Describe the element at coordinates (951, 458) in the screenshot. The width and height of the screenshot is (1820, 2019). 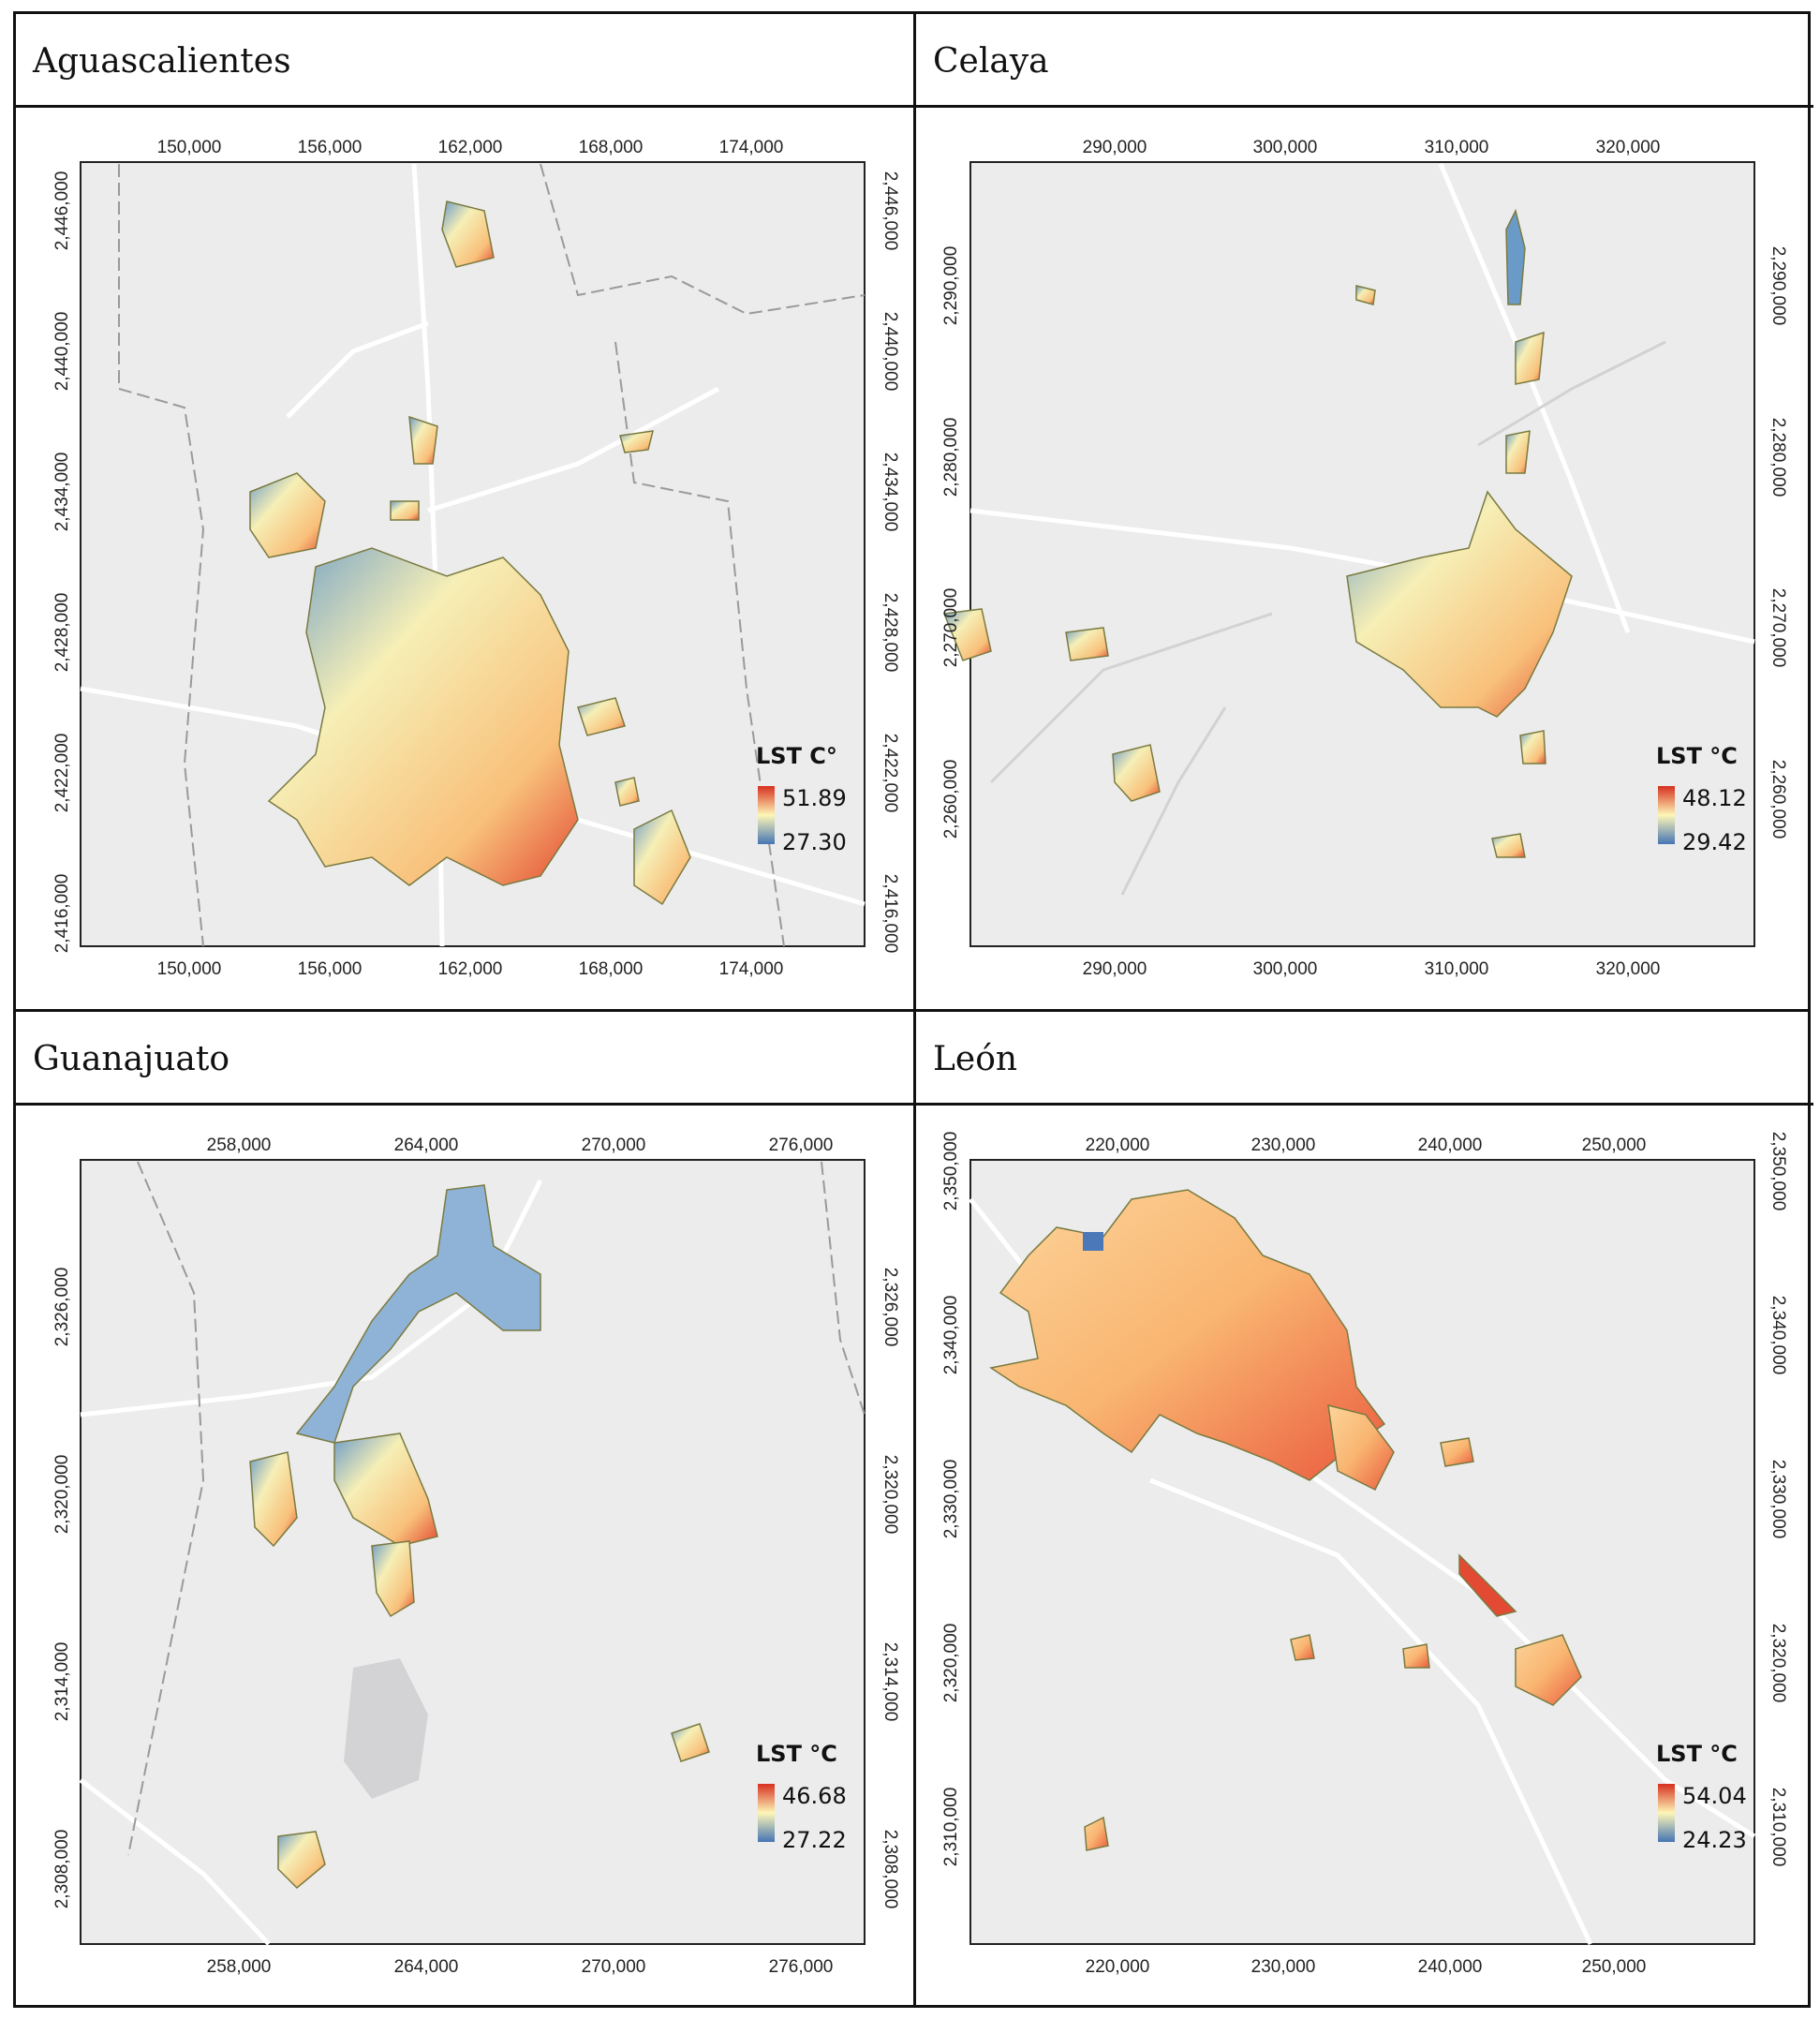
I see `y-tick: 2,280,000` at that location.